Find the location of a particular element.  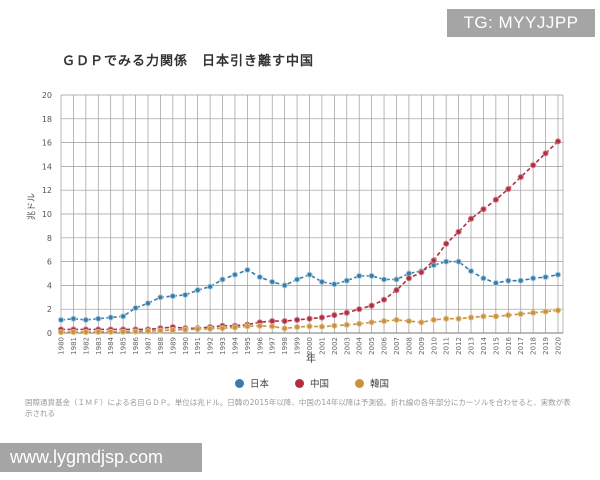

svg-text: 10 is located at coordinates (47, 214).